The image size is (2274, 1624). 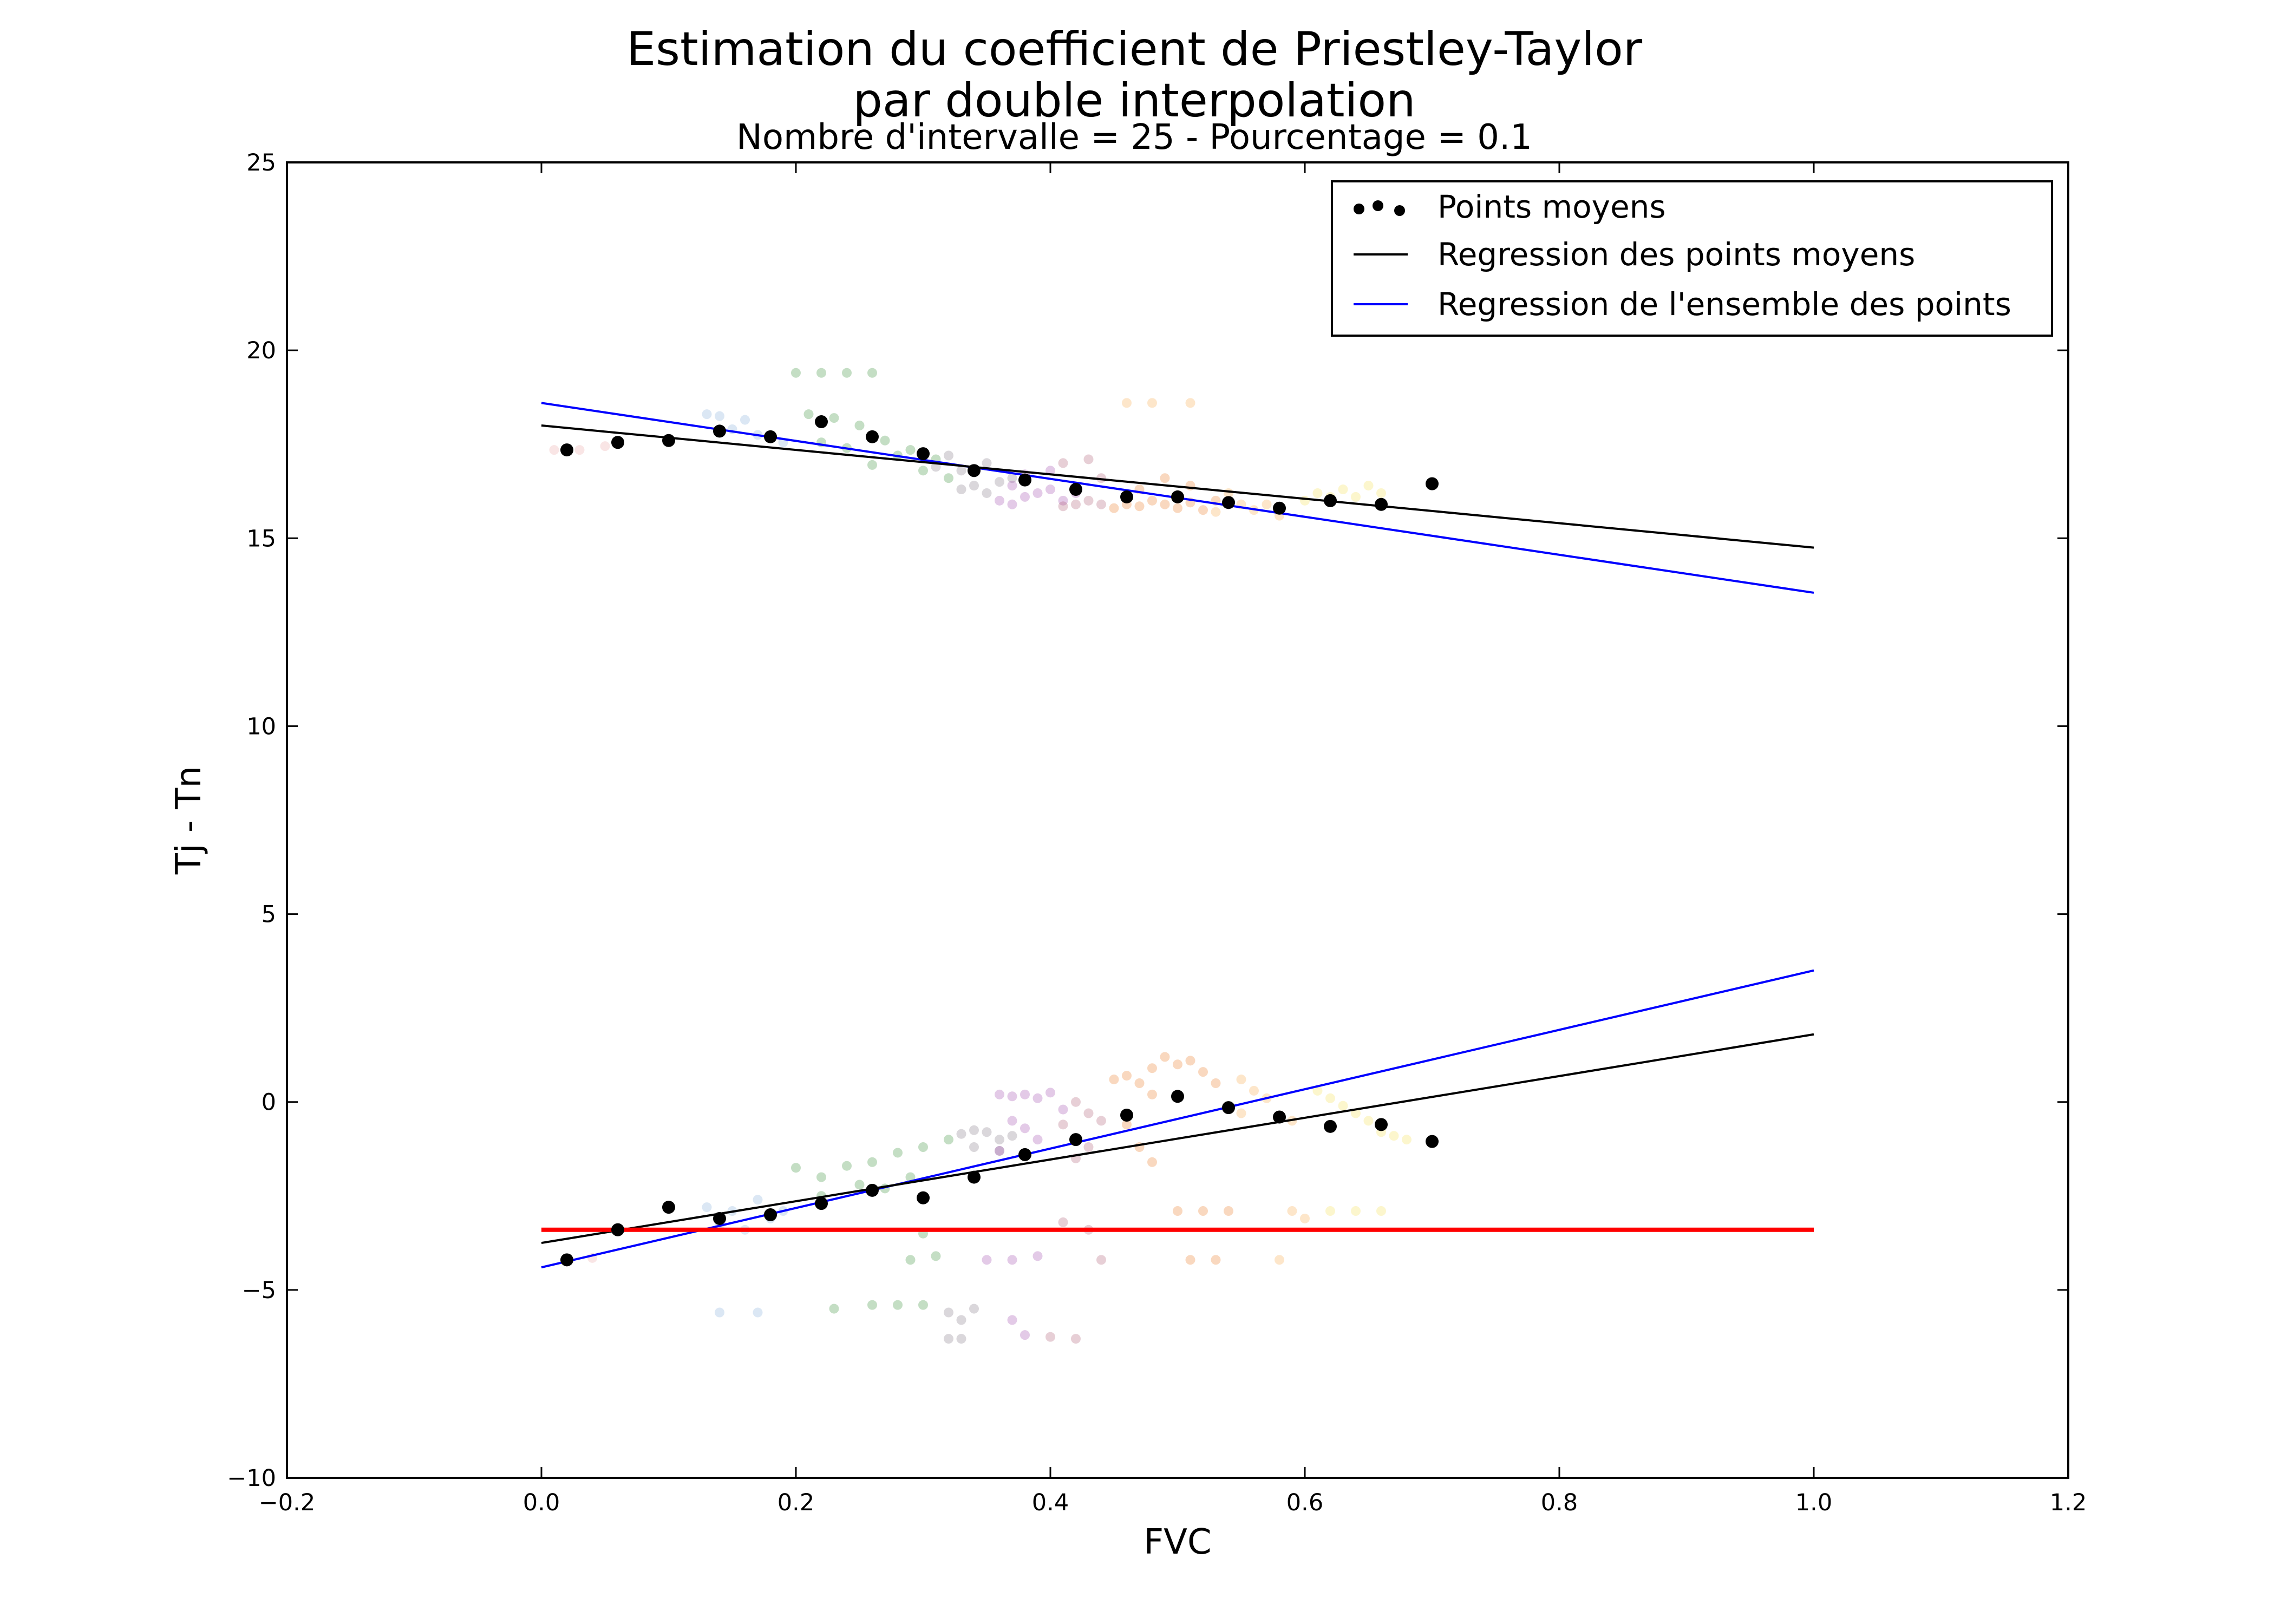 What do you see at coordinates (1676, 254) in the screenshot?
I see `legend-label-regression-moyens: Regression des points moyens` at bounding box center [1676, 254].